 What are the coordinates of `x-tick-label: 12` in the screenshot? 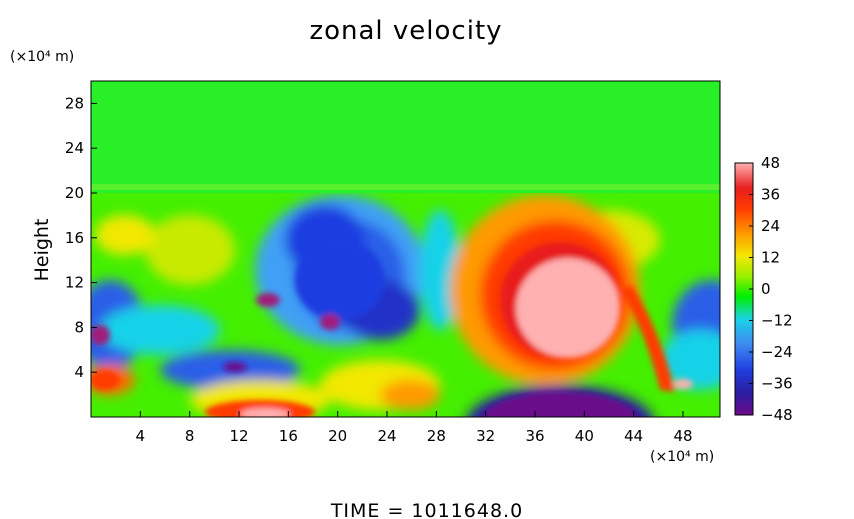 It's located at (238, 436).